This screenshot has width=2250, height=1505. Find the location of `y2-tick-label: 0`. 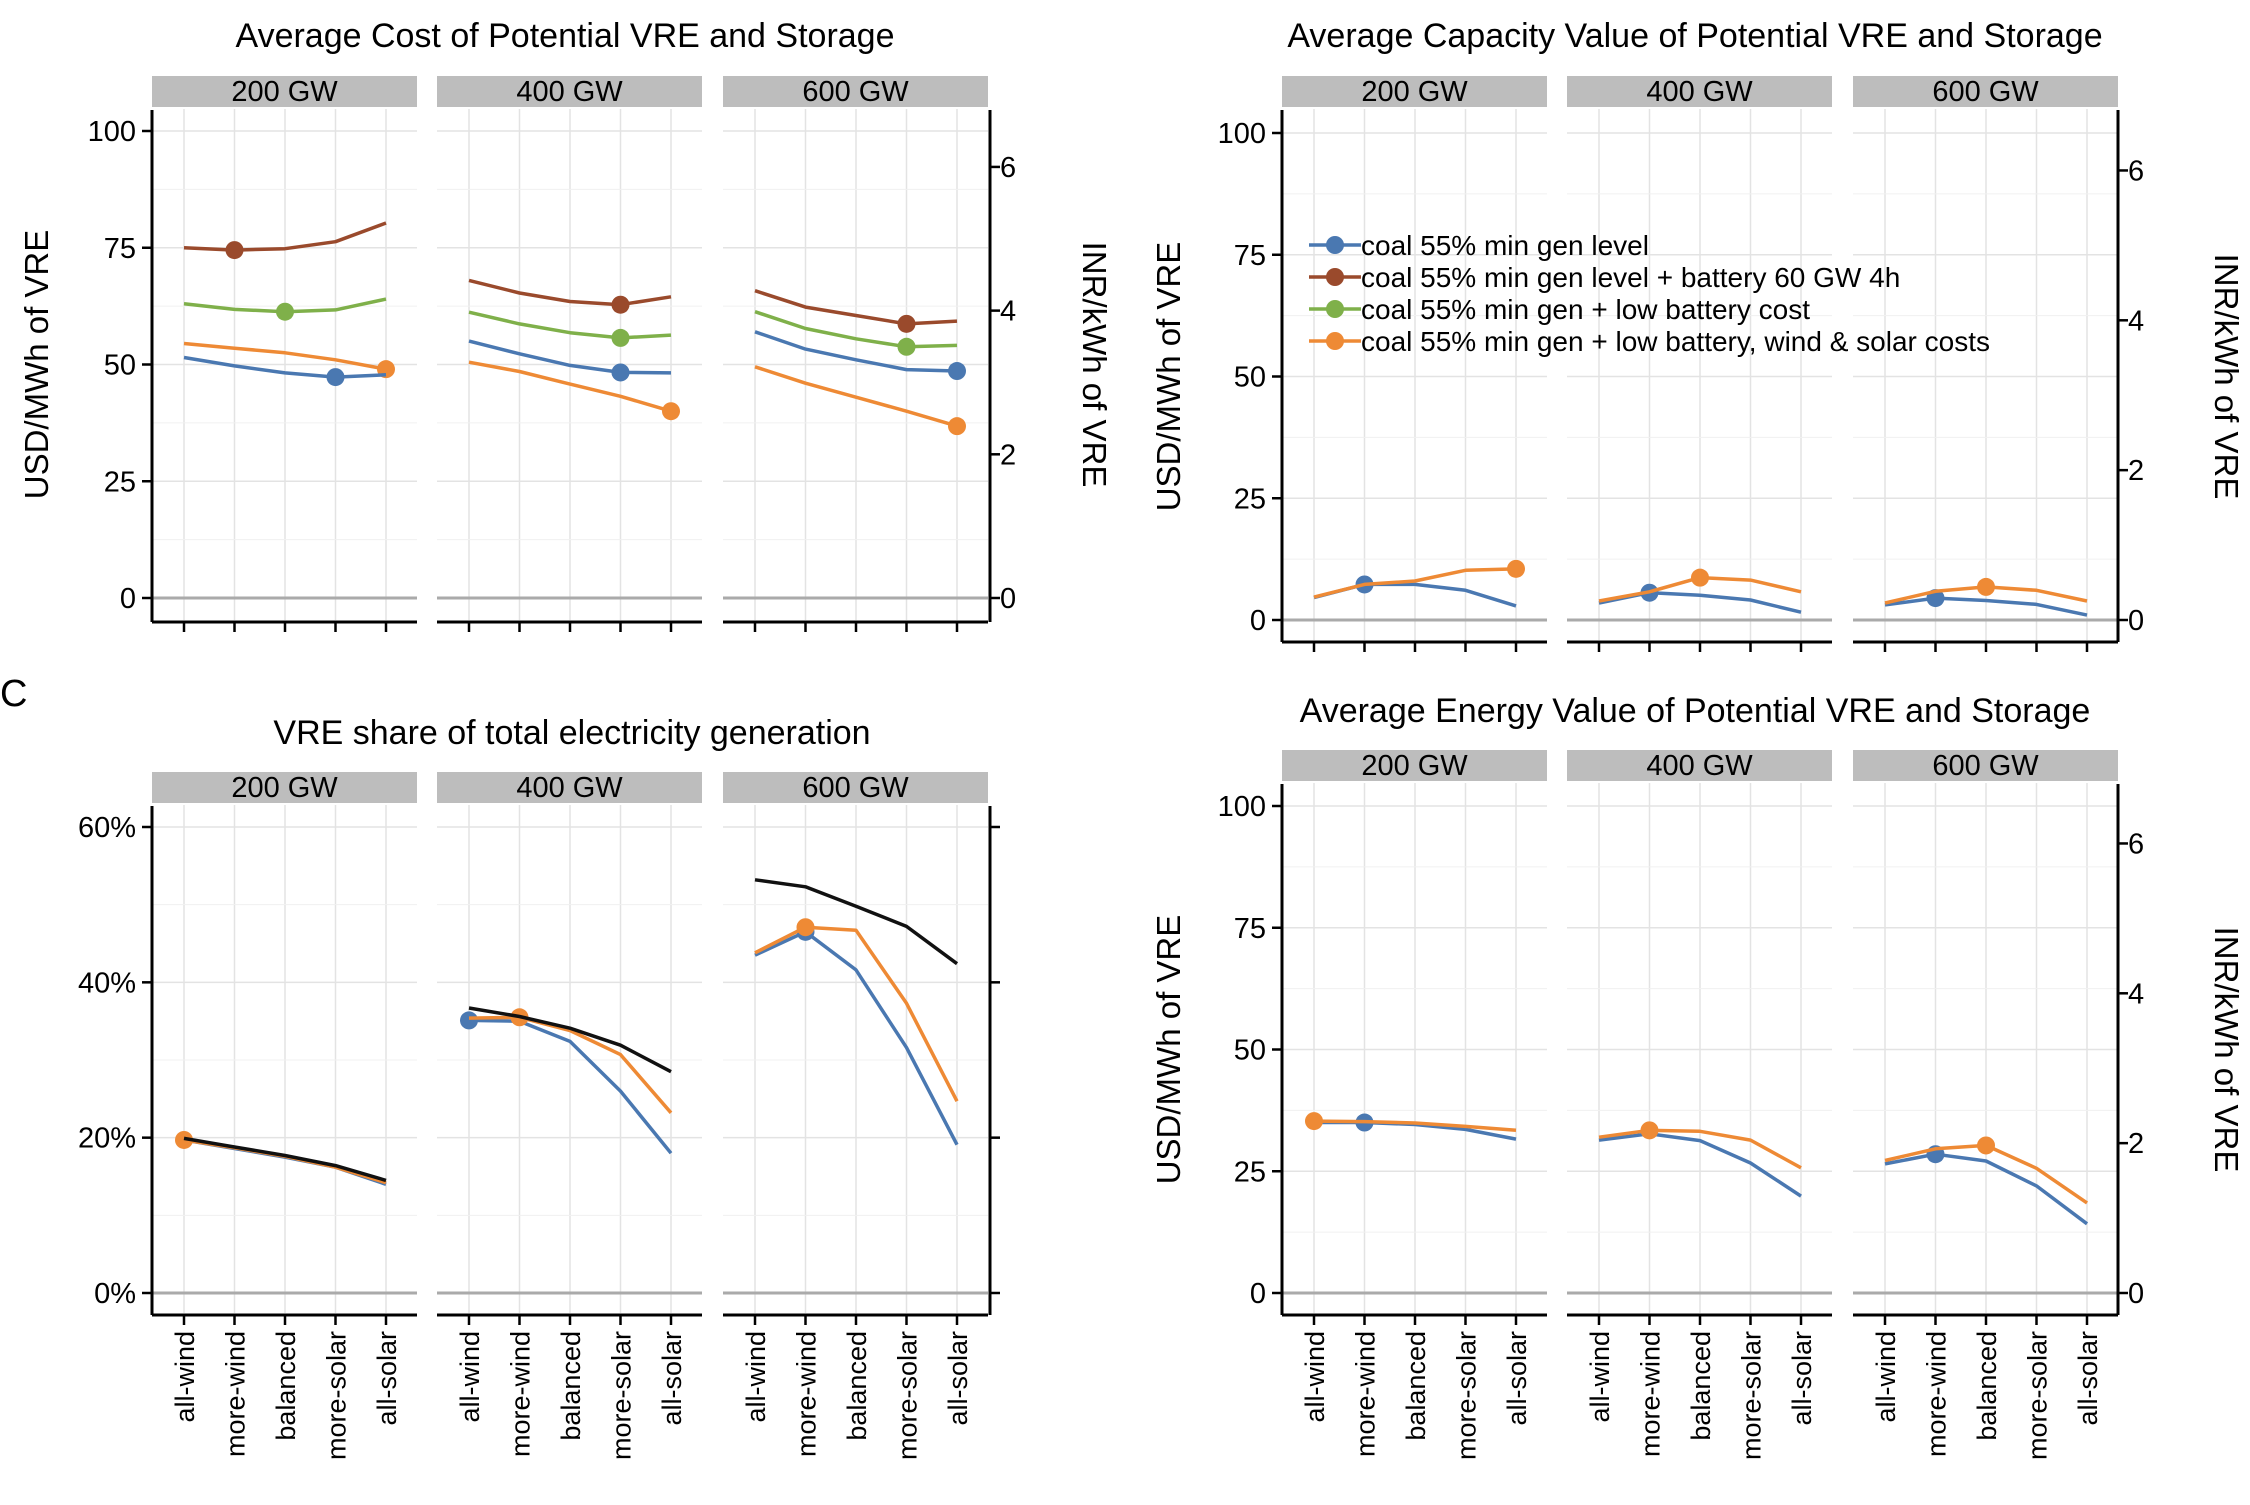

y2-tick-label: 0 is located at coordinates (1008, 599).